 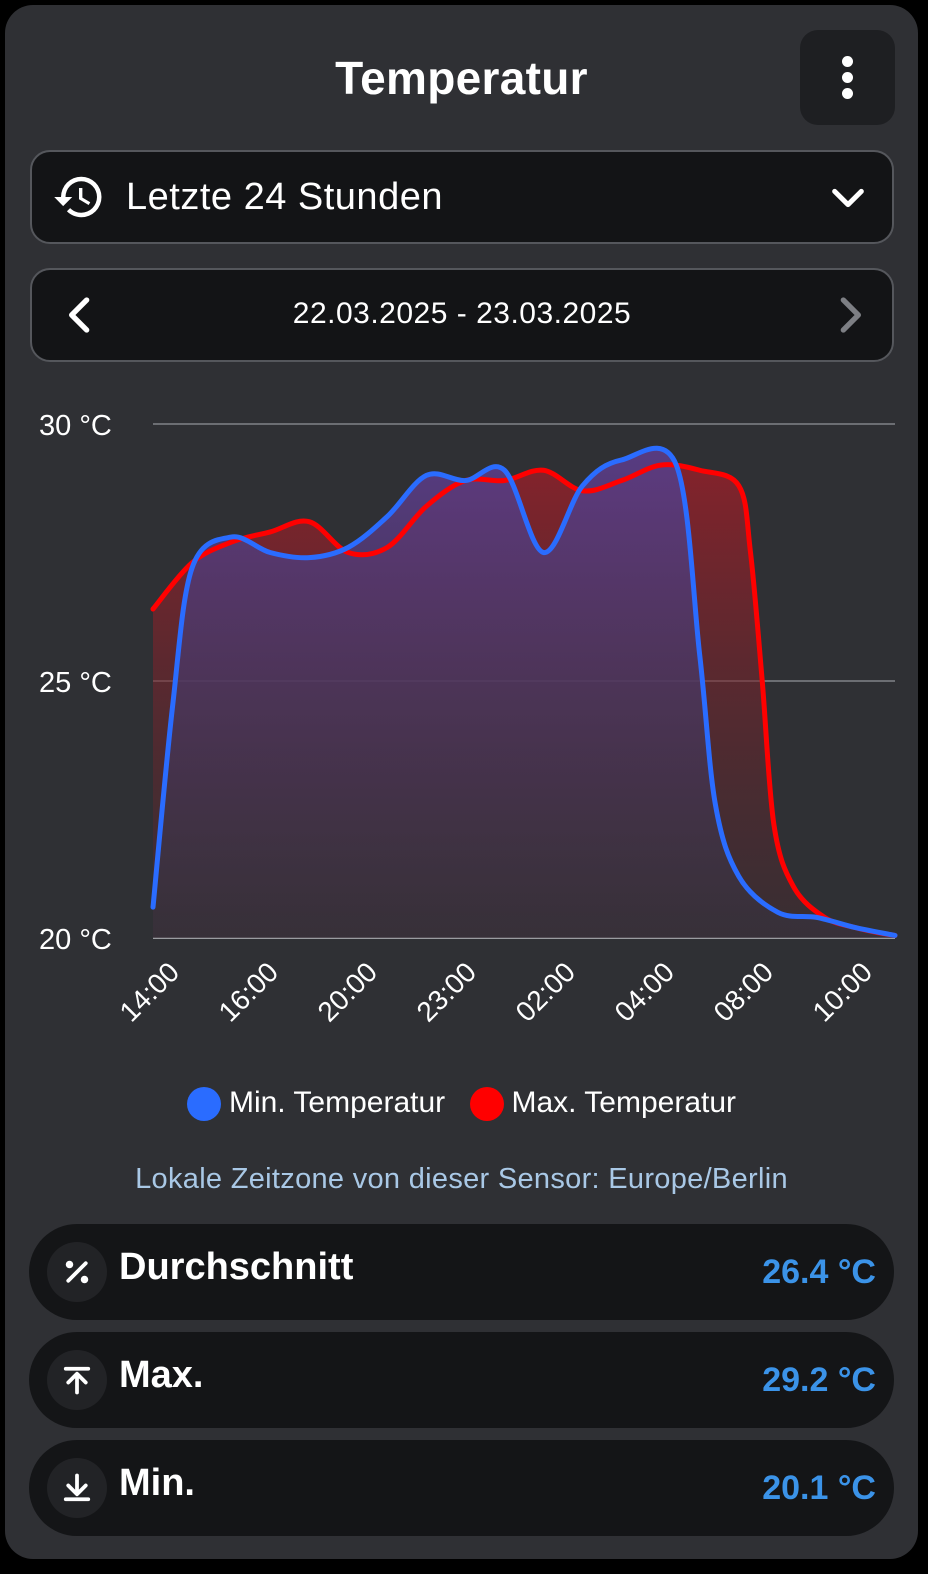 I want to click on arrow-collapse-up-icon-wrap, so click(x=77, y=1380).